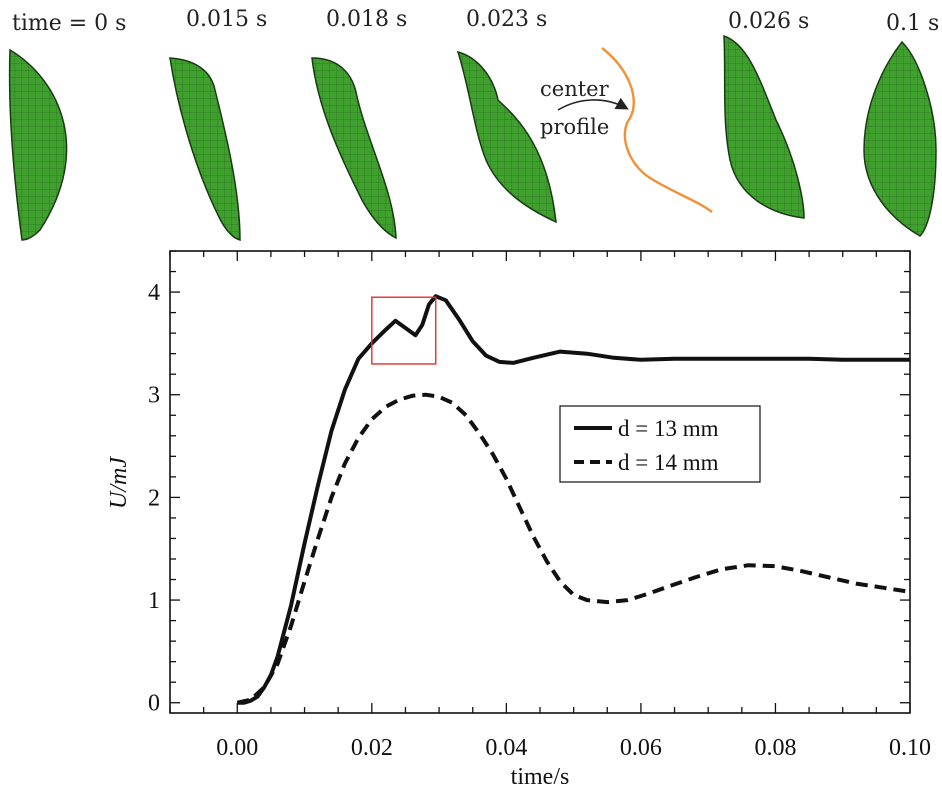 The image size is (942, 796). I want to click on frame-label-5: 0.1 s, so click(912, 23).